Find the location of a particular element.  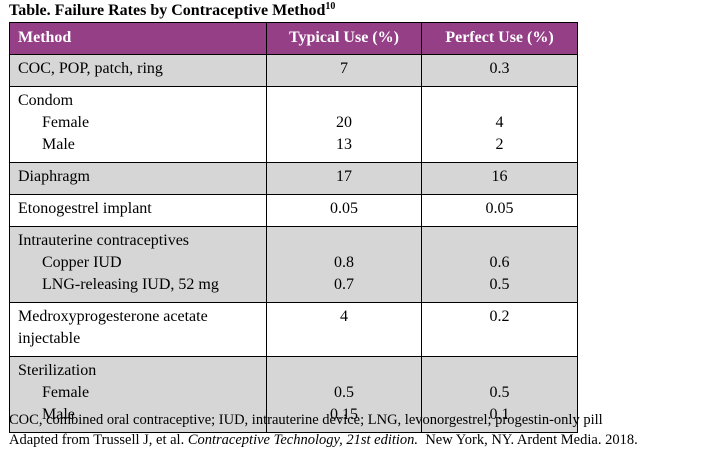

table-row: Condom Female Male 20 13 4 2 is located at coordinates (293, 124).